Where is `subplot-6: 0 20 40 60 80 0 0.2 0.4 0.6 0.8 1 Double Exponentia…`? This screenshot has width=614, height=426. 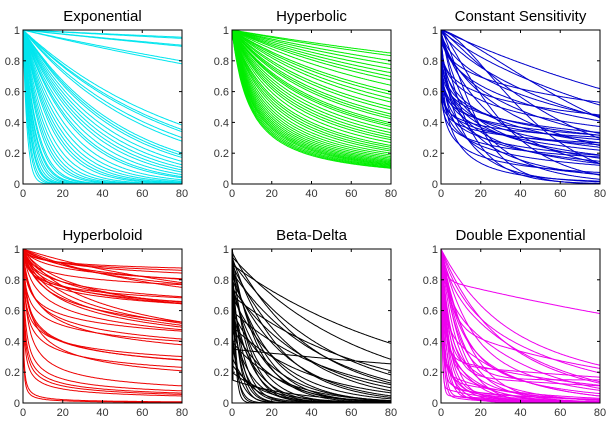
subplot-6: 0 20 40 60 80 0 0.2 0.4 0.6 0.8 1 Double Exponentia… is located at coordinates (514, 323).